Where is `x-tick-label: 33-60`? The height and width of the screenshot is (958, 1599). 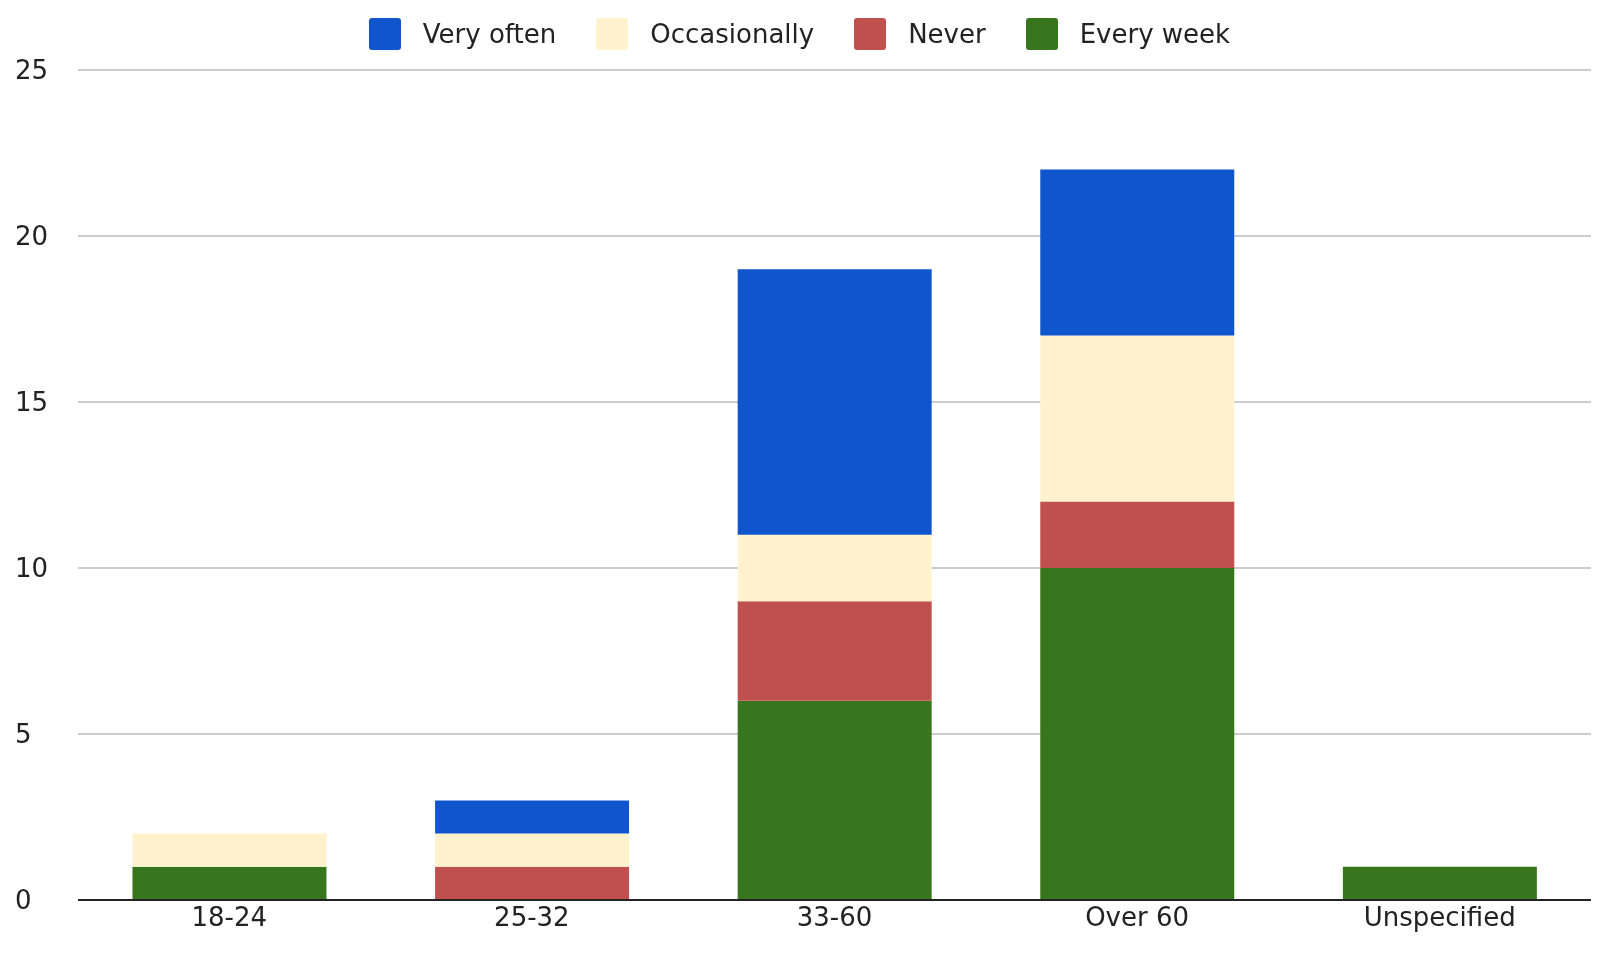
x-tick-label: 33-60 is located at coordinates (834, 917).